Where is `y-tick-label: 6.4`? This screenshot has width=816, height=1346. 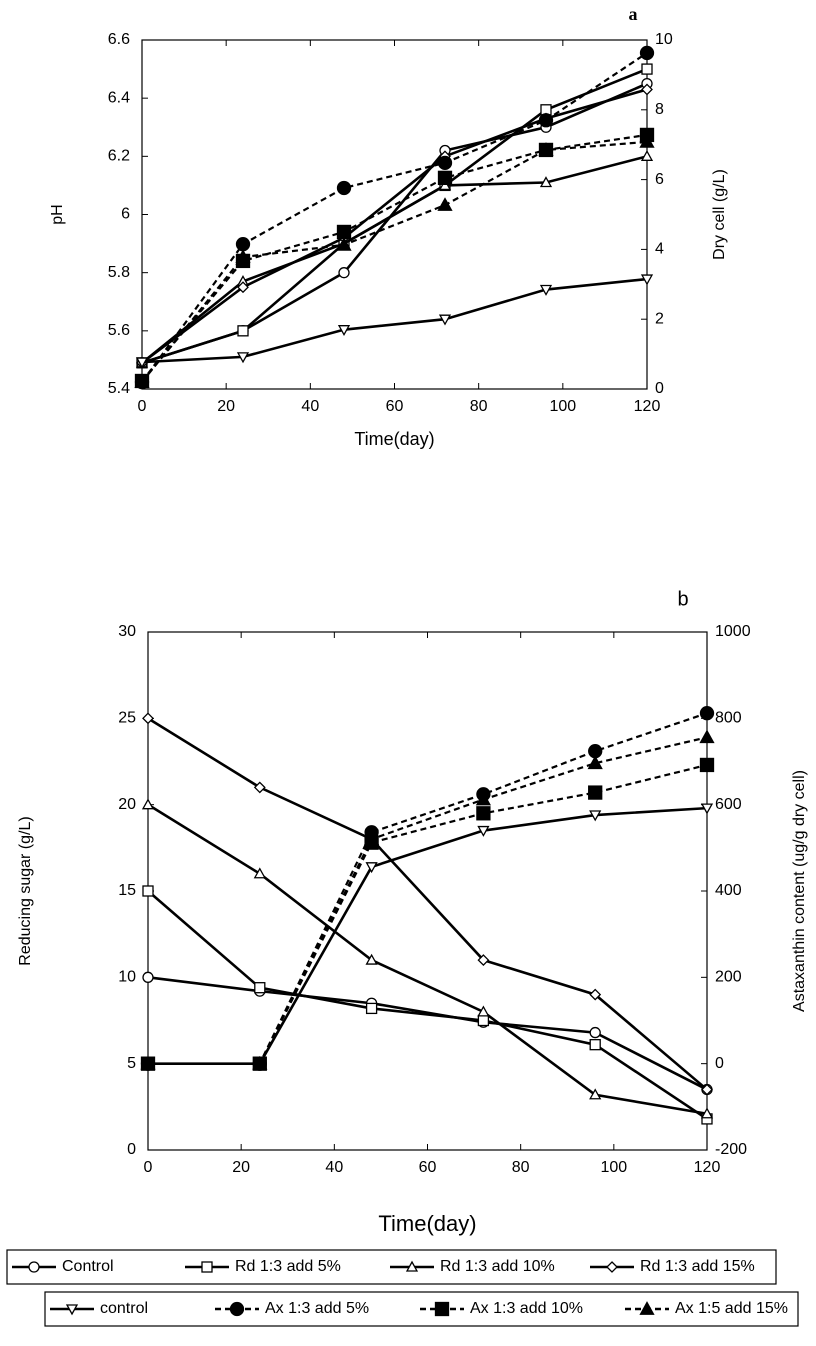
y-tick-label: 6.4 is located at coordinates (119, 97).